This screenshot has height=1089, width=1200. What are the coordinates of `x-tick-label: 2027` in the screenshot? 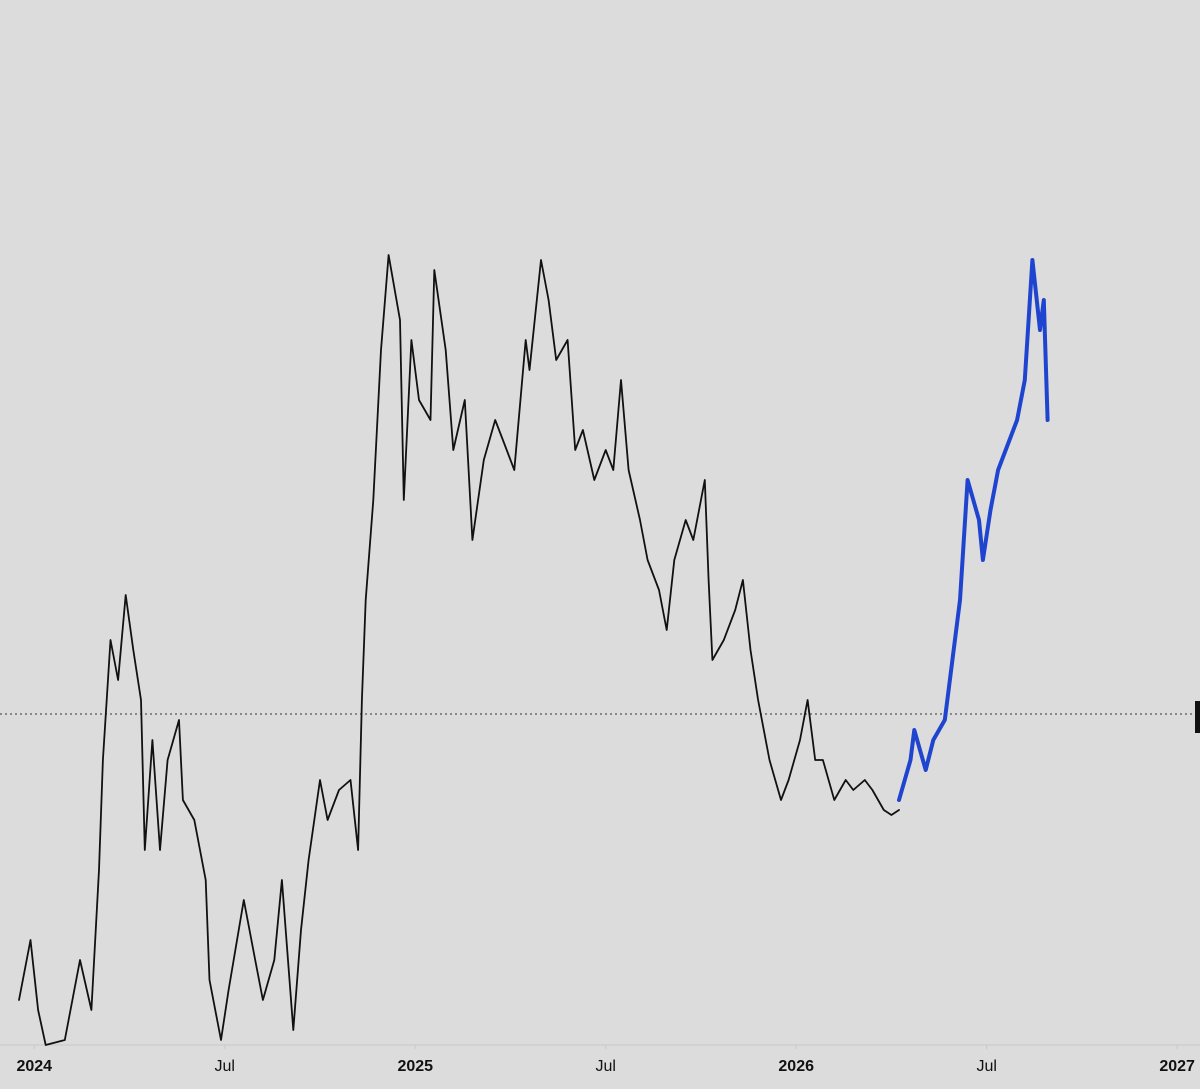 It's located at (1177, 1066).